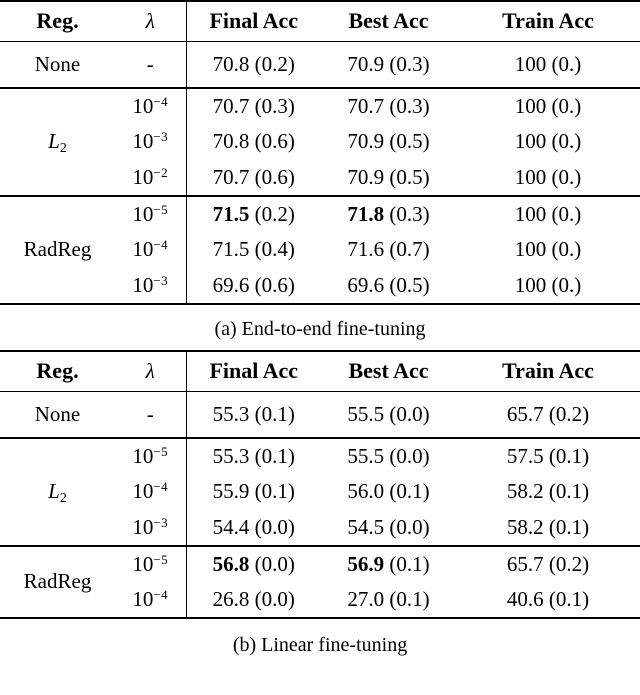 The width and height of the screenshot is (640, 695). What do you see at coordinates (161, 280) in the screenshot?
I see `lambda-exponent: −3` at bounding box center [161, 280].